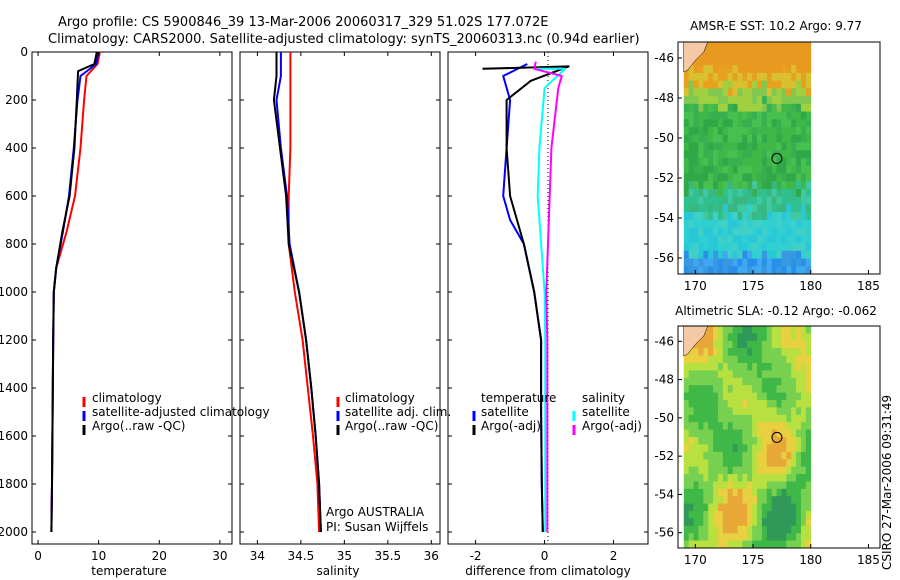 This screenshot has width=900, height=580. Describe the element at coordinates (377, 527) in the screenshot. I see `pi-label: PI: Susan Wijffels` at that location.